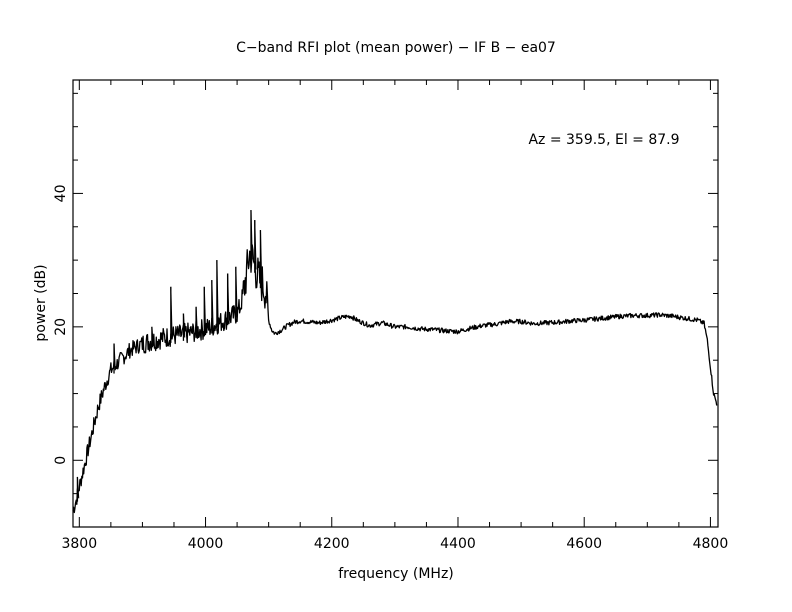  Describe the element at coordinates (79, 544) in the screenshot. I see `x-tick-label: 3800` at that location.